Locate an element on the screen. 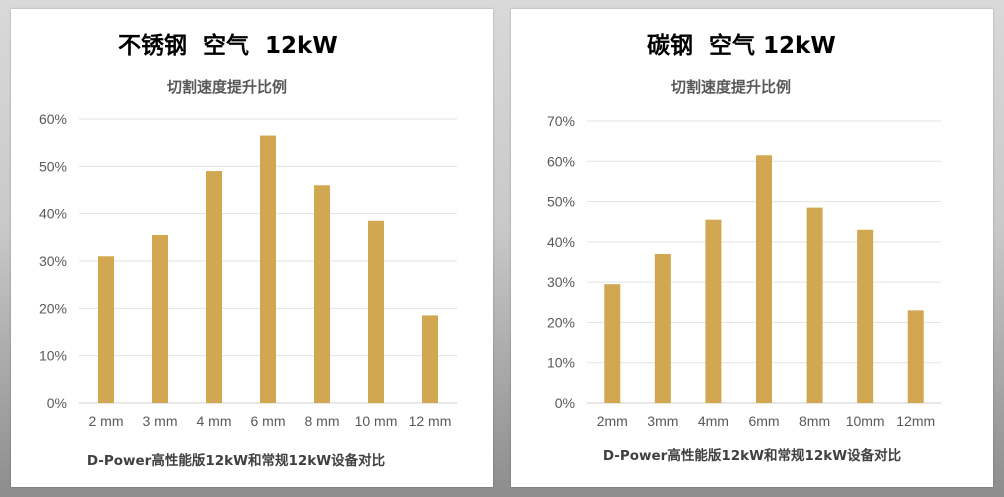  x-tick-label: 8mm is located at coordinates (814, 421).